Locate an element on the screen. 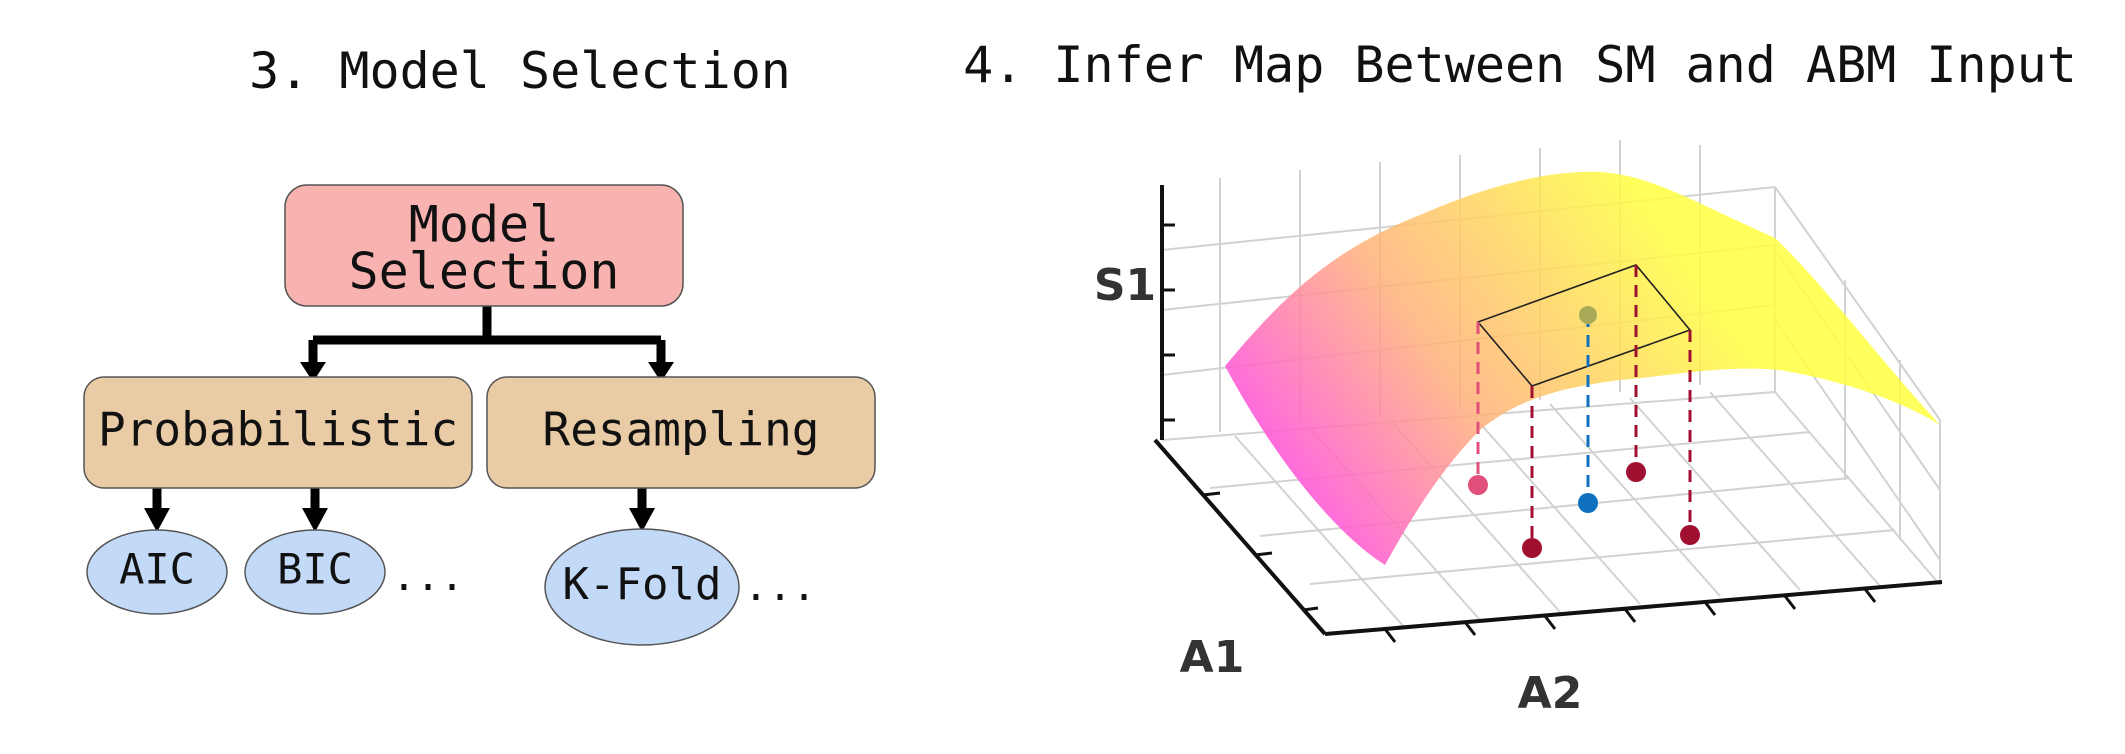  bic-label: BIC is located at coordinates (315, 569).